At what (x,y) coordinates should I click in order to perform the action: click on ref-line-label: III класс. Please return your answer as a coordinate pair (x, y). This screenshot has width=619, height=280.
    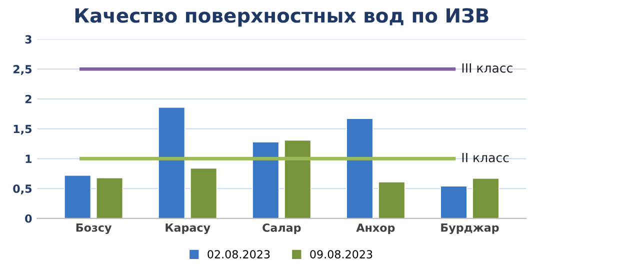
    Looking at the image, I should click on (487, 68).